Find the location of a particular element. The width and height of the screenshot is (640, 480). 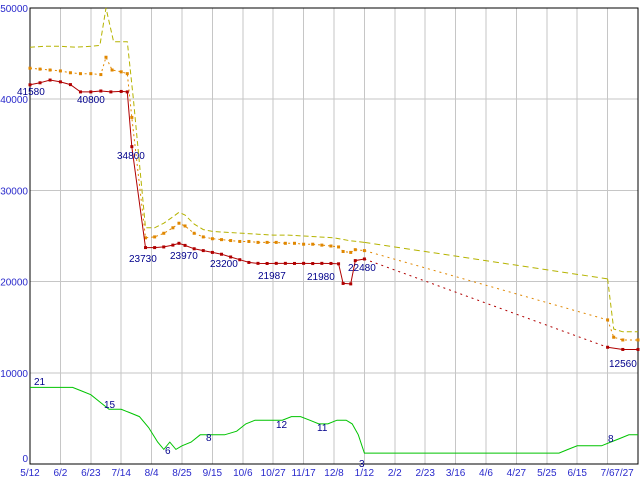

svg-text: 23200 is located at coordinates (224, 264).